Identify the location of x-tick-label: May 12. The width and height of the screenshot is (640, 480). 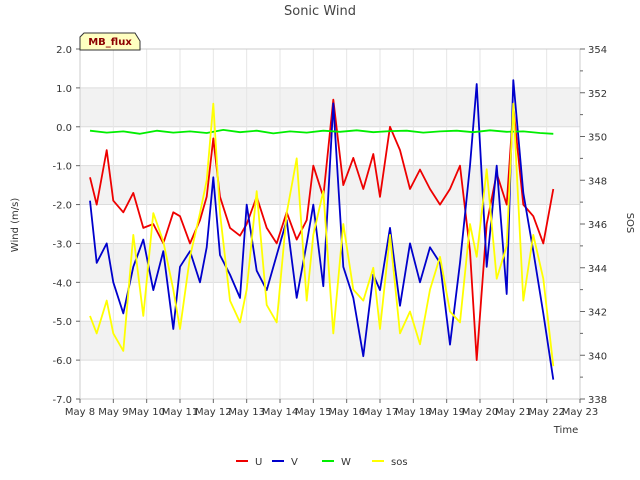
(213, 412).